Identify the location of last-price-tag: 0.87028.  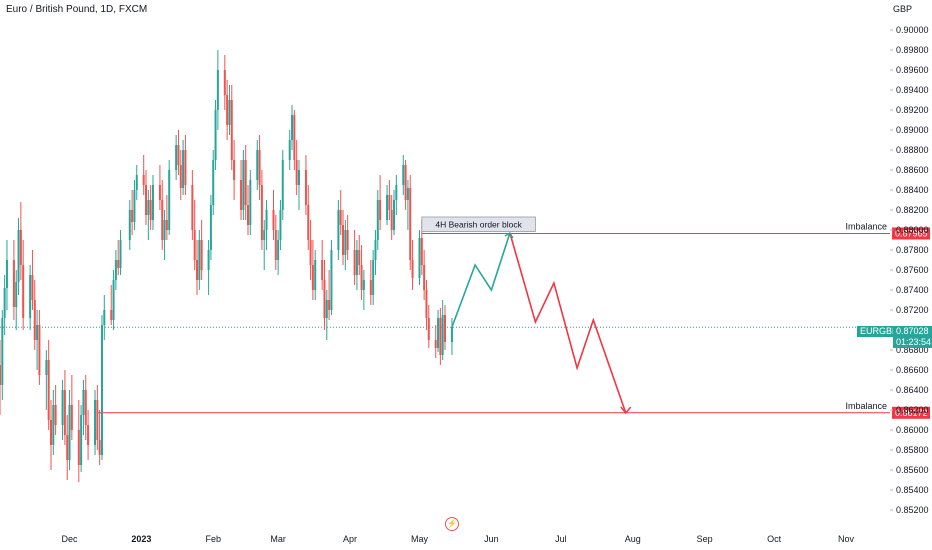
(912, 331).